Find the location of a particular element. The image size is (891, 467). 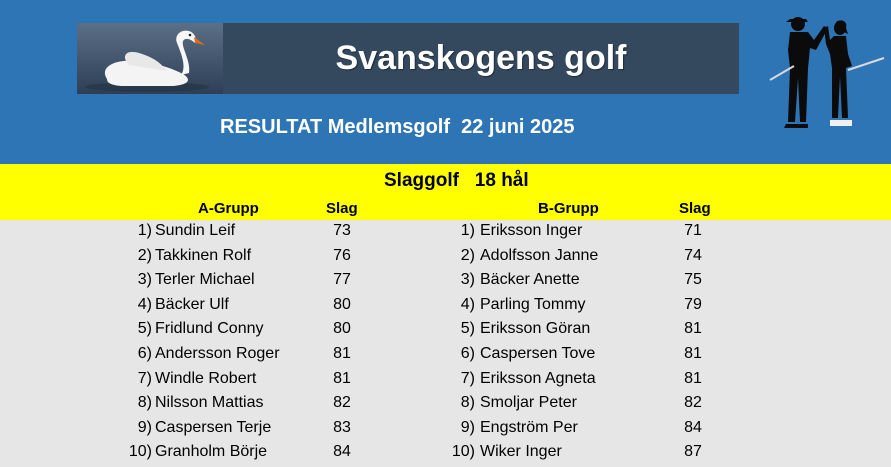

table-row: 2) Takkinen Rolf 76 is located at coordinates (445, 256).